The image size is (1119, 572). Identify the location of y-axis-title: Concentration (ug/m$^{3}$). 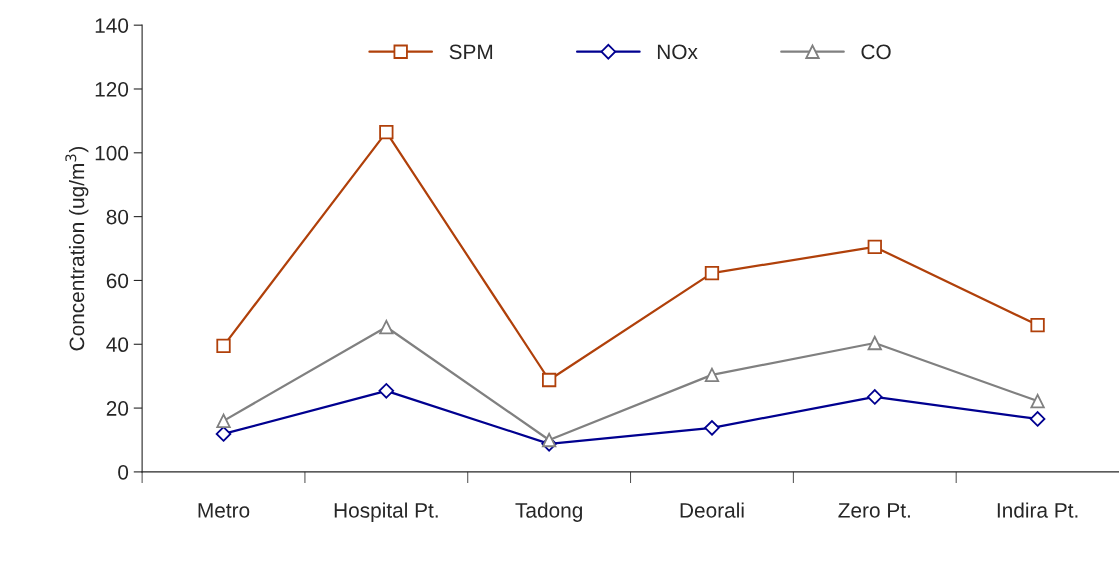
(77, 249).